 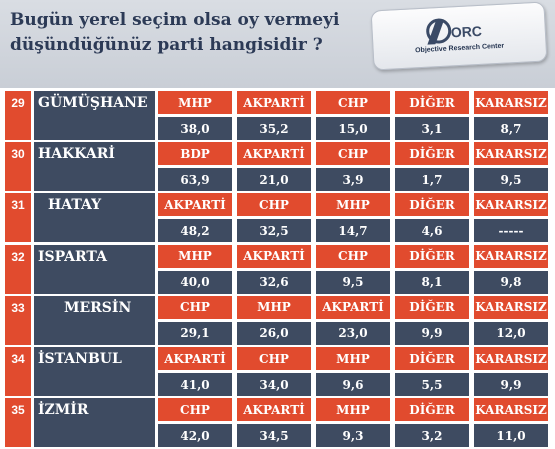 I want to click on vote-share-value: 5,5, so click(x=432, y=384).